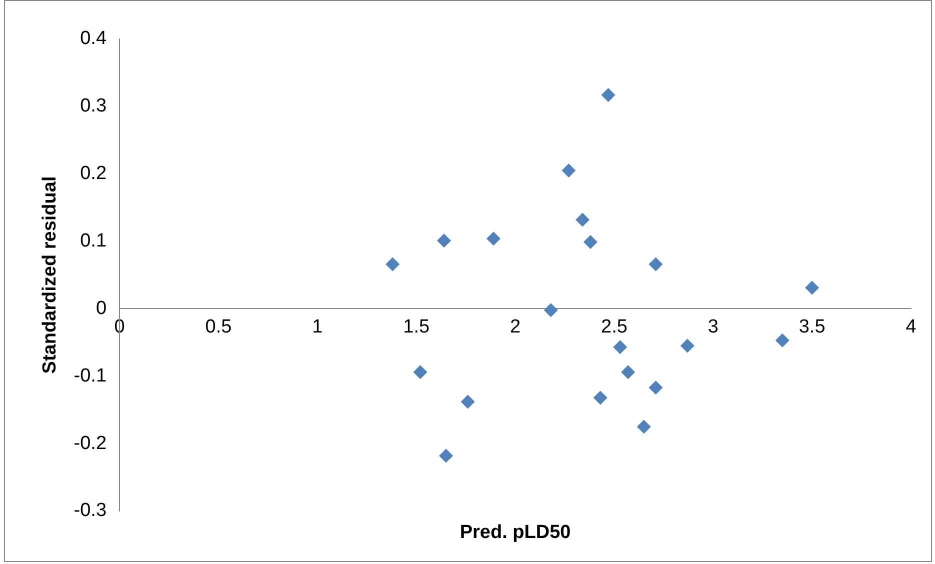 This screenshot has width=935, height=564. What do you see at coordinates (515, 327) in the screenshot?
I see `x-tick-label: 2` at bounding box center [515, 327].